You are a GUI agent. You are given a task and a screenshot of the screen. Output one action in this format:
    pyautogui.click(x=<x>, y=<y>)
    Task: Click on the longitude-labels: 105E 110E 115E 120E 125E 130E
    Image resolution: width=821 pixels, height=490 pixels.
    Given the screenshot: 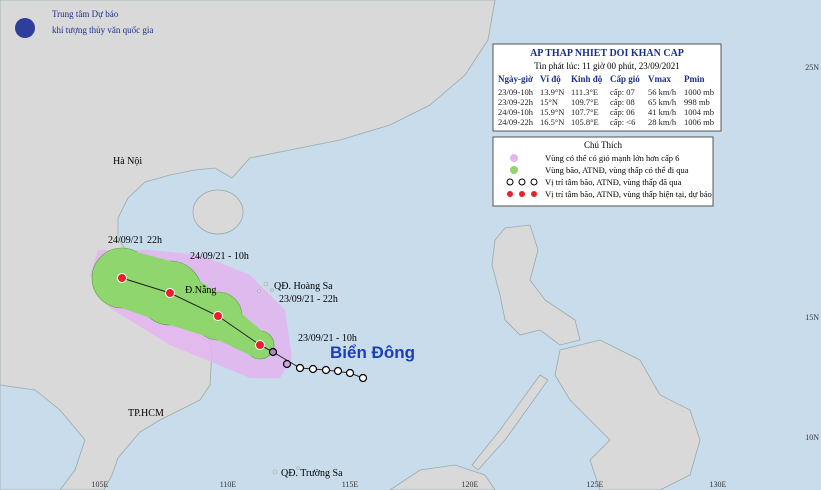 What is the action you would take?
    pyautogui.click(x=409, y=484)
    